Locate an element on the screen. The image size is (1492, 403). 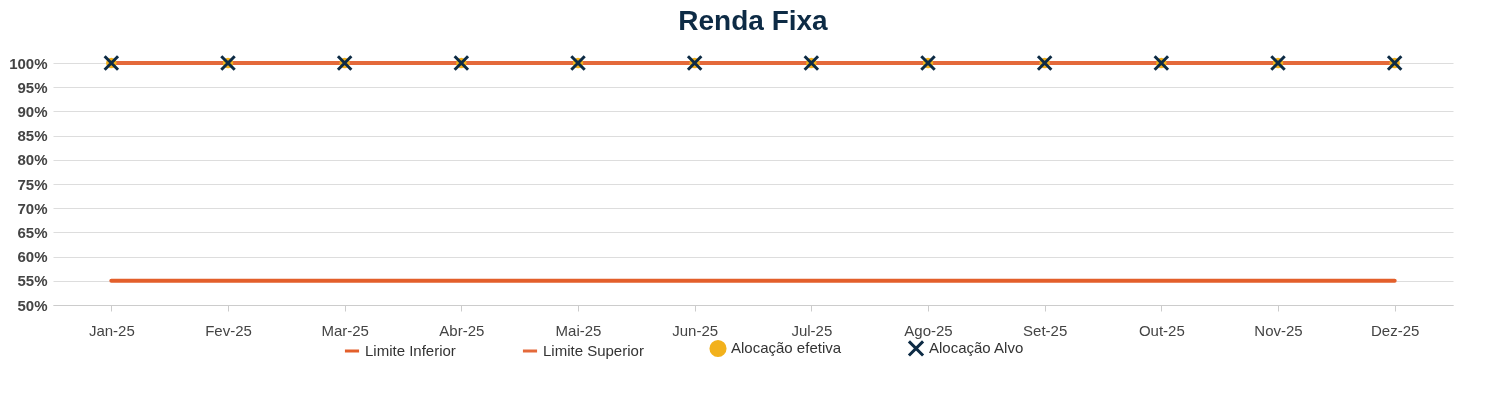
chart-title: Renda Fixa is located at coordinates (753, 21).